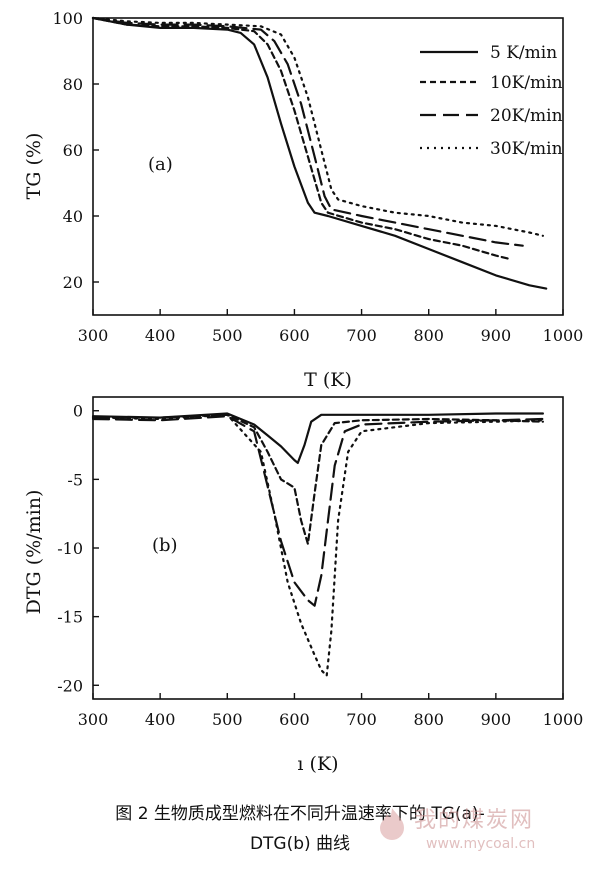 Image resolution: width=600 pixels, height=869 pixels. Describe the element at coordinates (93, 719) in the screenshot. I see `b-xtick-label: 300` at that location.